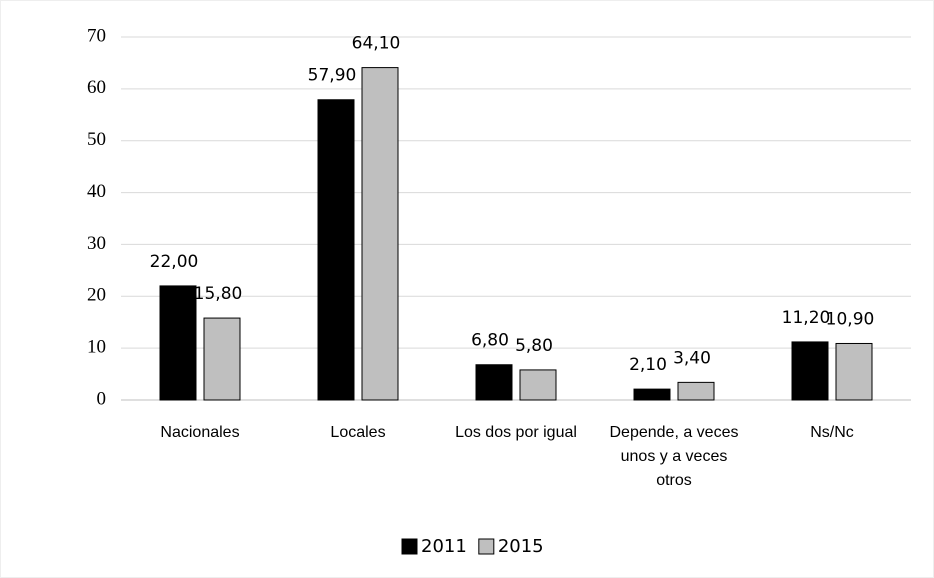 The width and height of the screenshot is (934, 578). I want to click on legend-label: 2011, so click(444, 546).